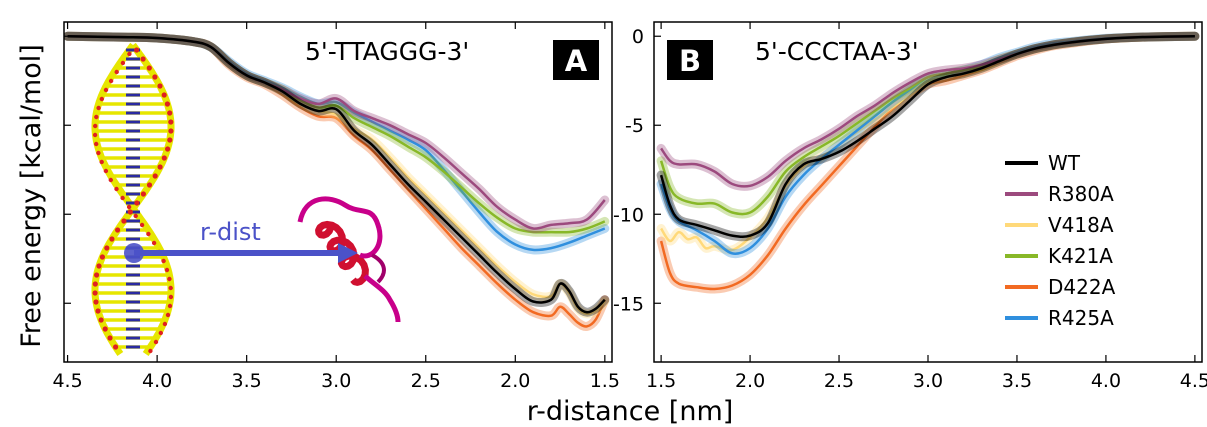  I want to click on legend-label-r425a: R425A, so click(1081, 318).